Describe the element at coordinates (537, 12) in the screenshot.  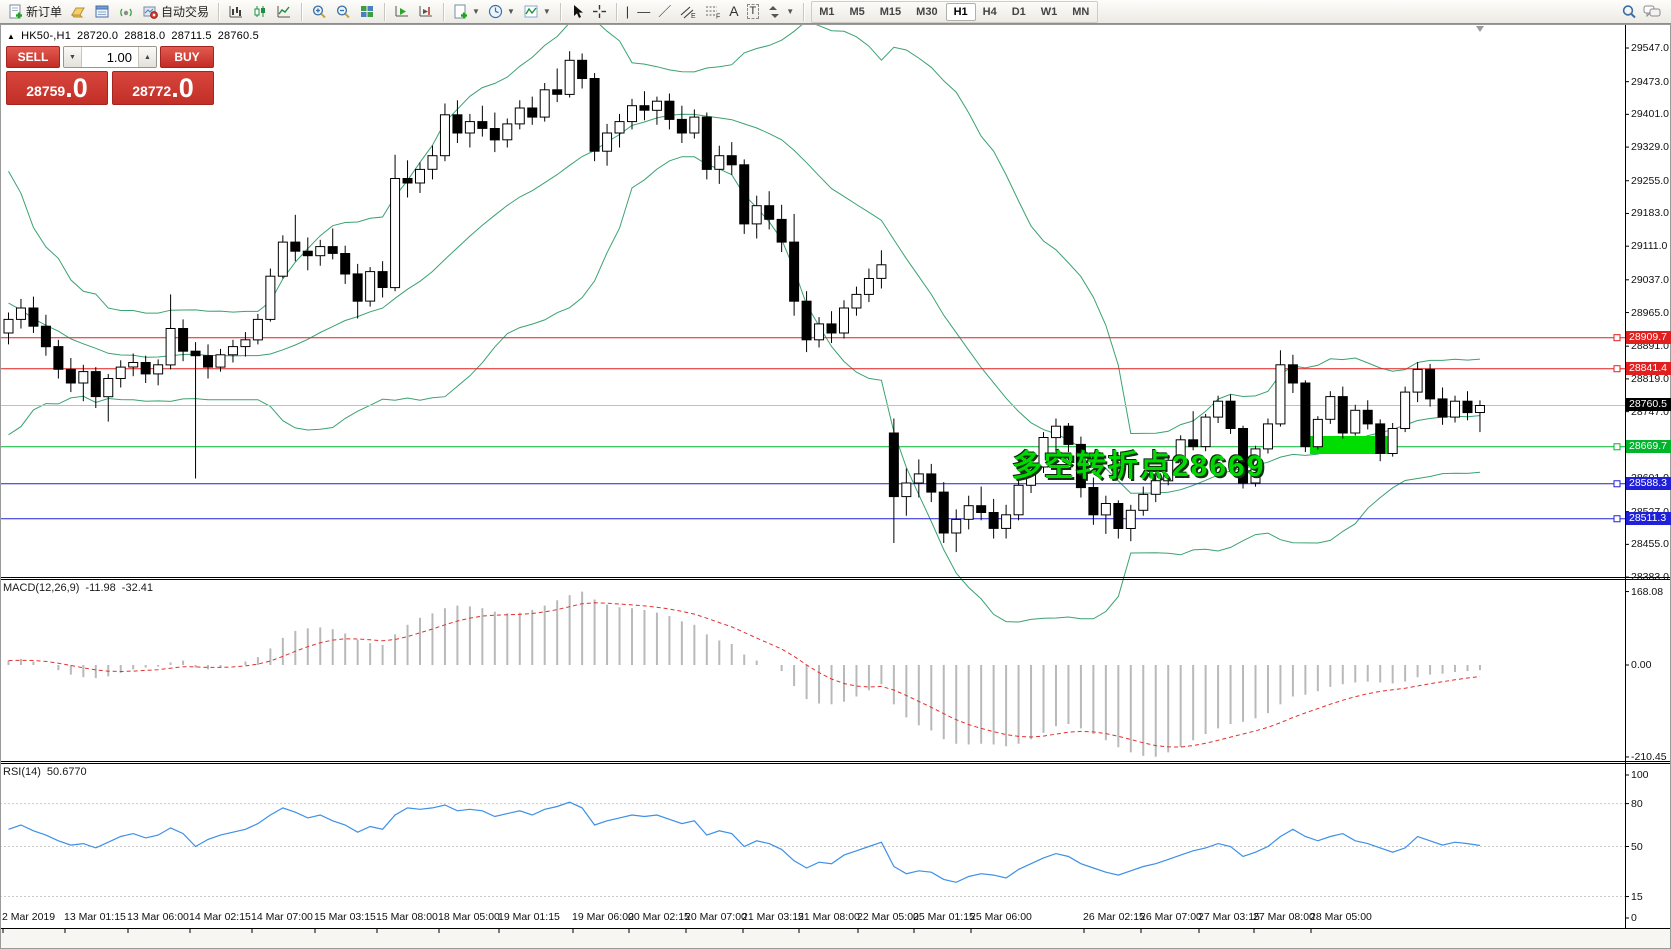
I see `indicators-button: ▼` at that location.